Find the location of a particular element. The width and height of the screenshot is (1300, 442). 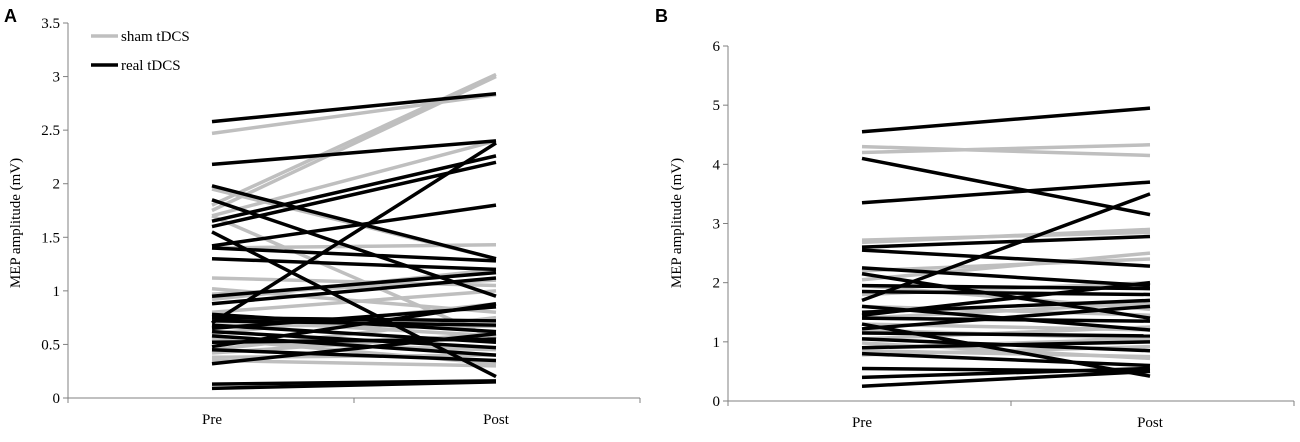

panel-b-series-lines is located at coordinates (1006, 247).